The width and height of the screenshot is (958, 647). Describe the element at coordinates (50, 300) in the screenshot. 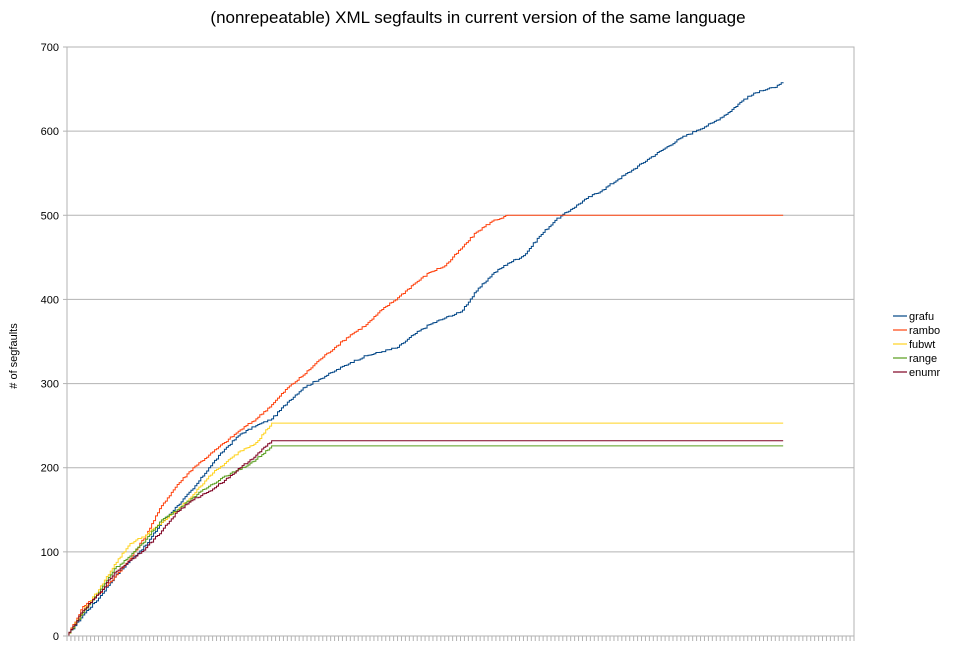

I see `y-tick-label: 400` at that location.